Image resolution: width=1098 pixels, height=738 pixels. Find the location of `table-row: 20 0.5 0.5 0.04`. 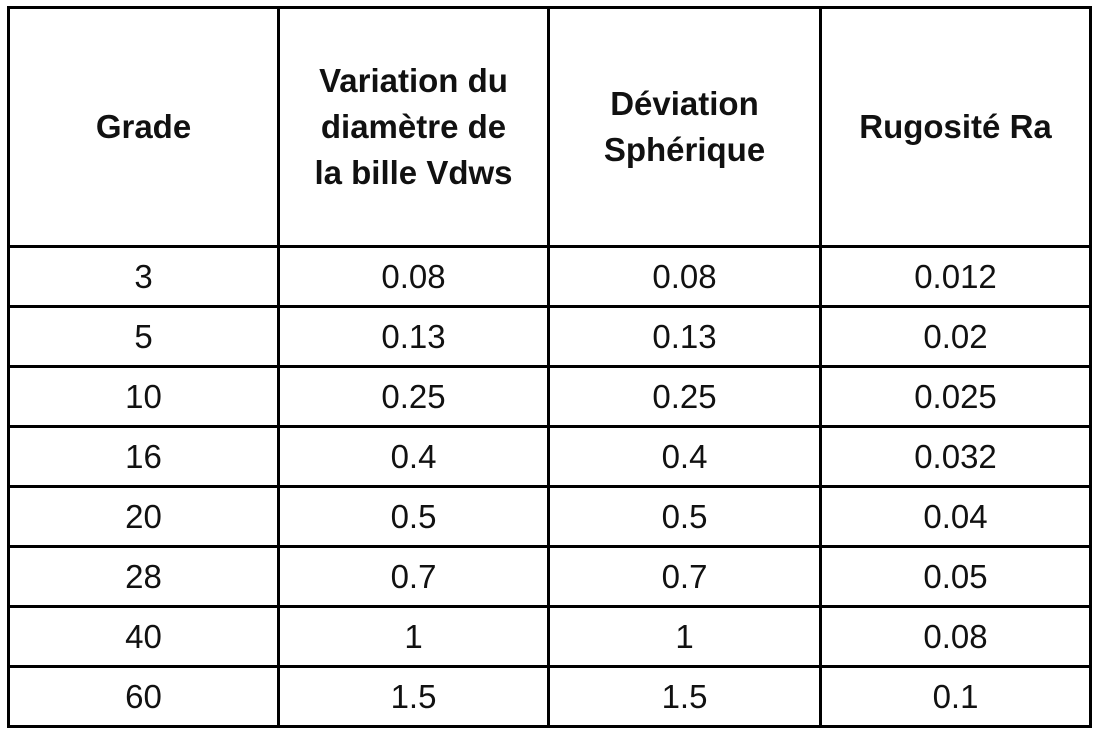

table-row: 20 0.5 0.5 0.04 is located at coordinates (549, 516).